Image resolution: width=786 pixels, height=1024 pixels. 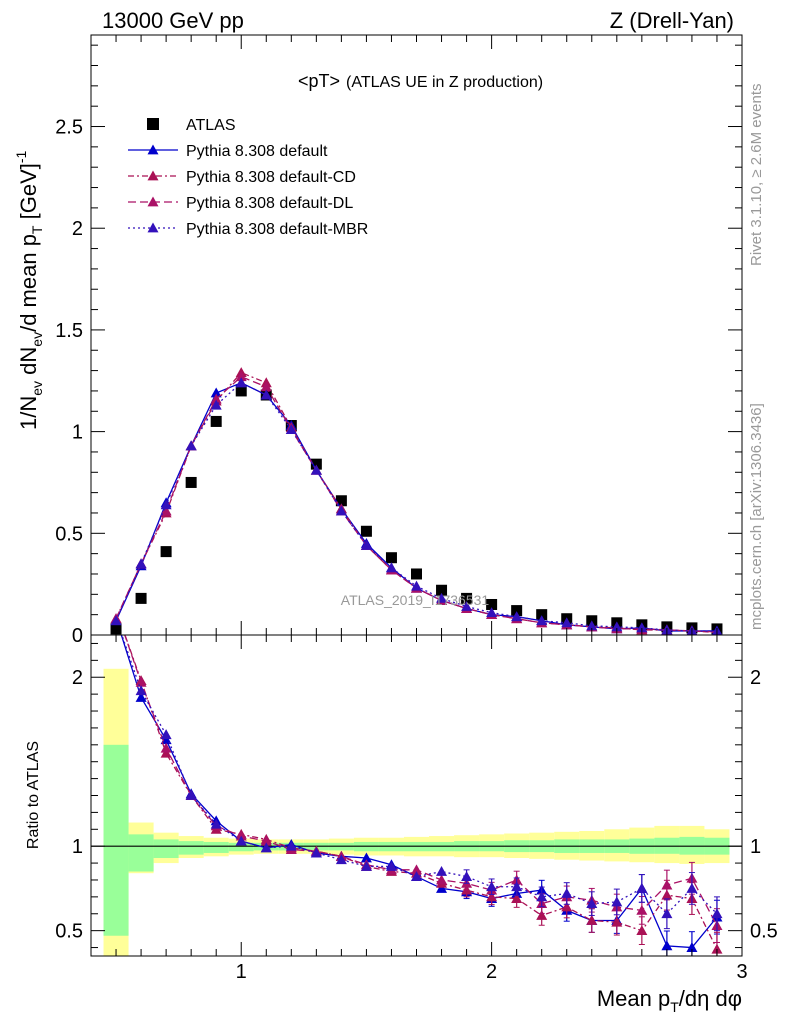 I want to click on legend-entry-label: ATLAS, so click(x=211, y=125).